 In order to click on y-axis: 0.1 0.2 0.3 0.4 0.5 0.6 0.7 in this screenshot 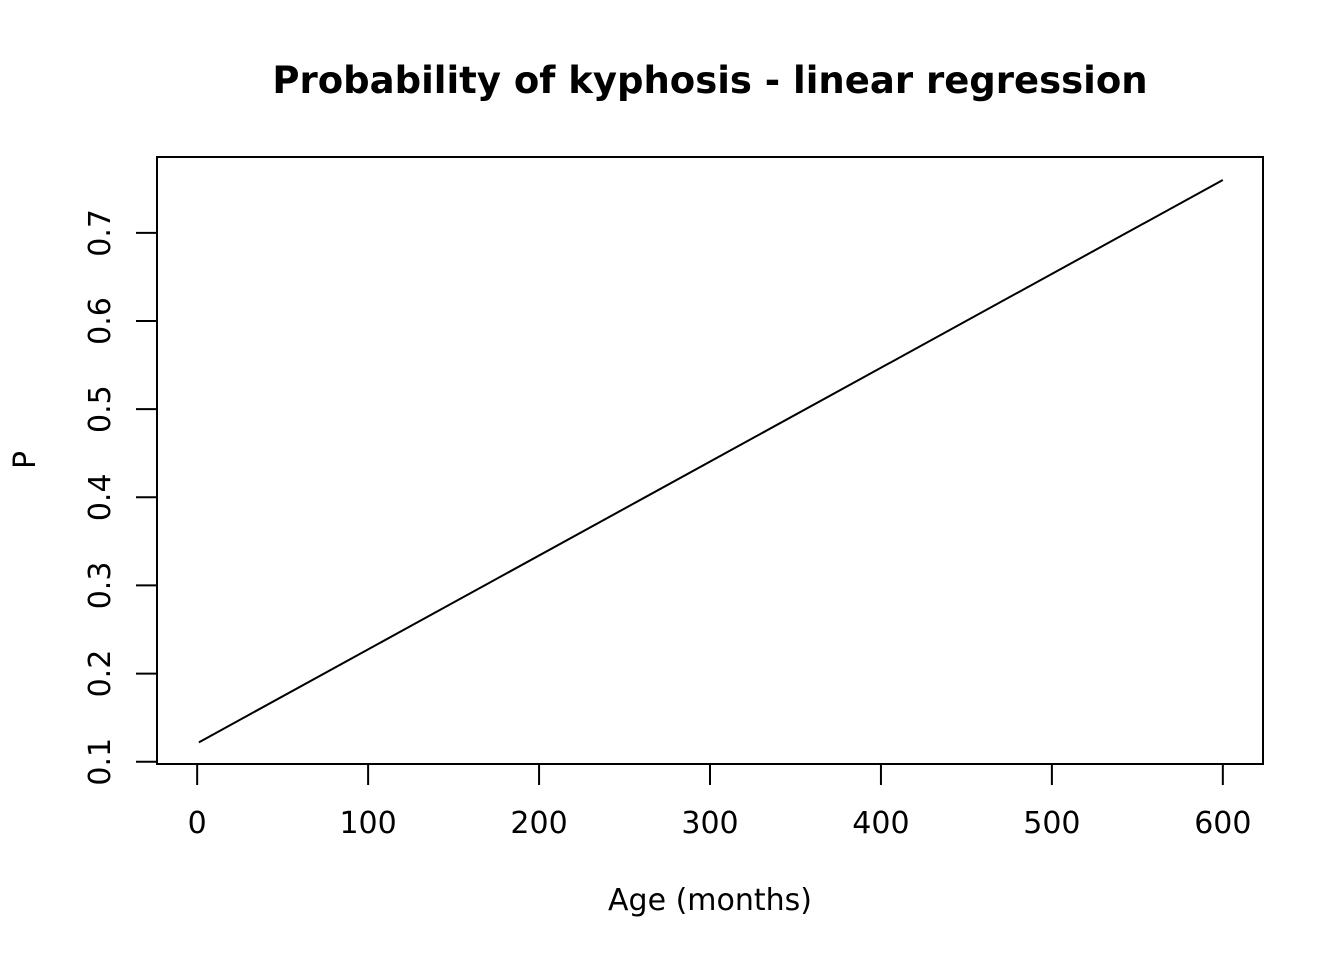, I will do `click(120, 497)`.